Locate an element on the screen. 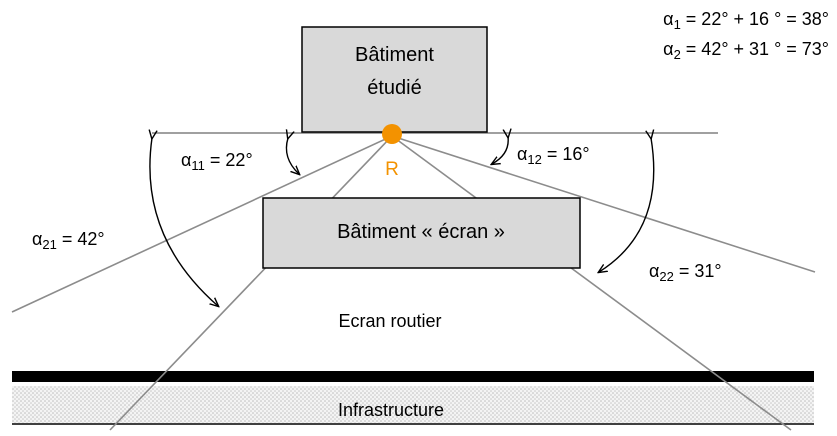 The height and width of the screenshot is (436, 837). receiver-label: R is located at coordinates (392, 169).